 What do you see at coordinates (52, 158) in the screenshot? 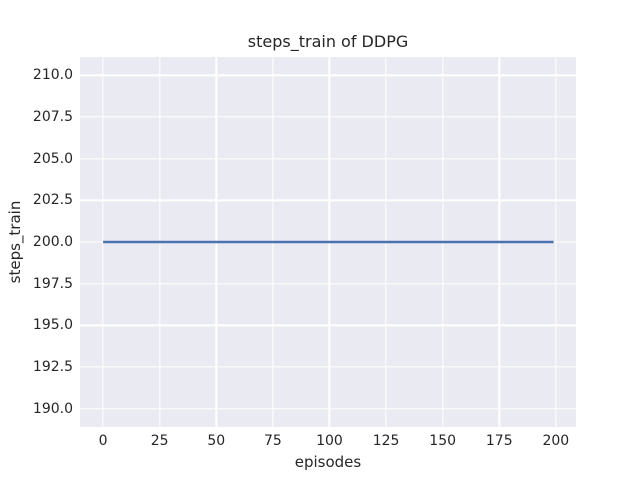
I see `y-tick-label: 205.0` at bounding box center [52, 158].